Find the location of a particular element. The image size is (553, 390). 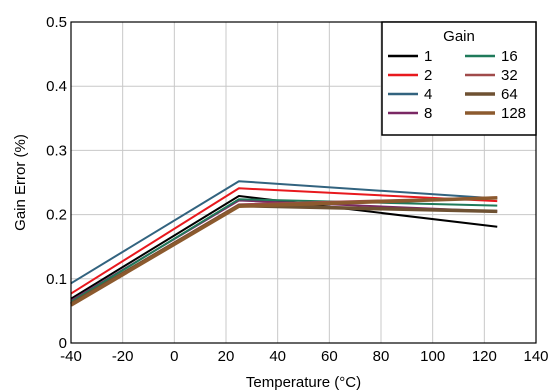

x-tick-label: -40 is located at coordinates (71, 356).